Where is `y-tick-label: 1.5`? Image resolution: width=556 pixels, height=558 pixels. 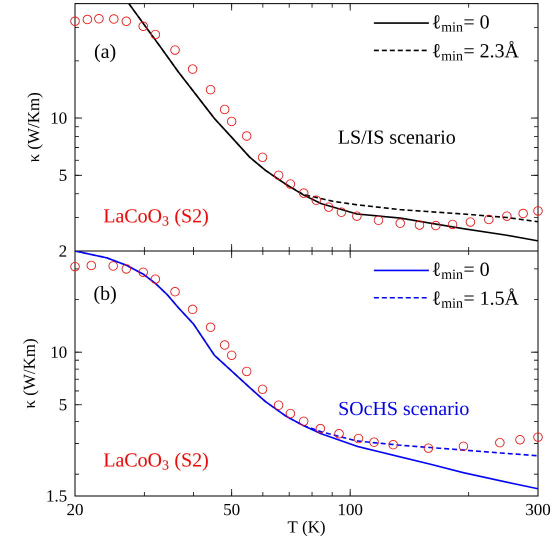 y-tick-label: 1.5 is located at coordinates (57, 496).